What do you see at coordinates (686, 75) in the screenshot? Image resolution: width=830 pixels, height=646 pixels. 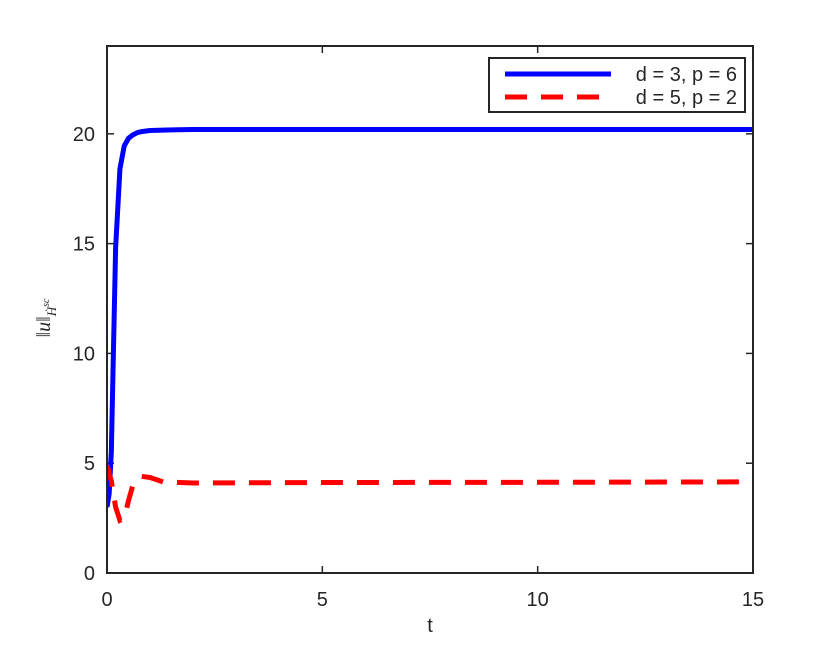 I see `legend-label: d = 3, p = 6` at bounding box center [686, 75].